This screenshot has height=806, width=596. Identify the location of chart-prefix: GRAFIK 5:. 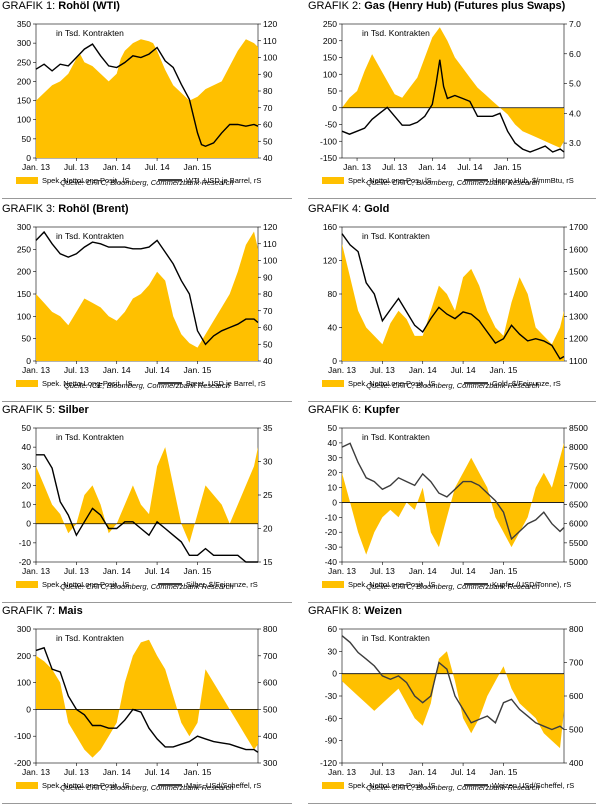
(30, 410).